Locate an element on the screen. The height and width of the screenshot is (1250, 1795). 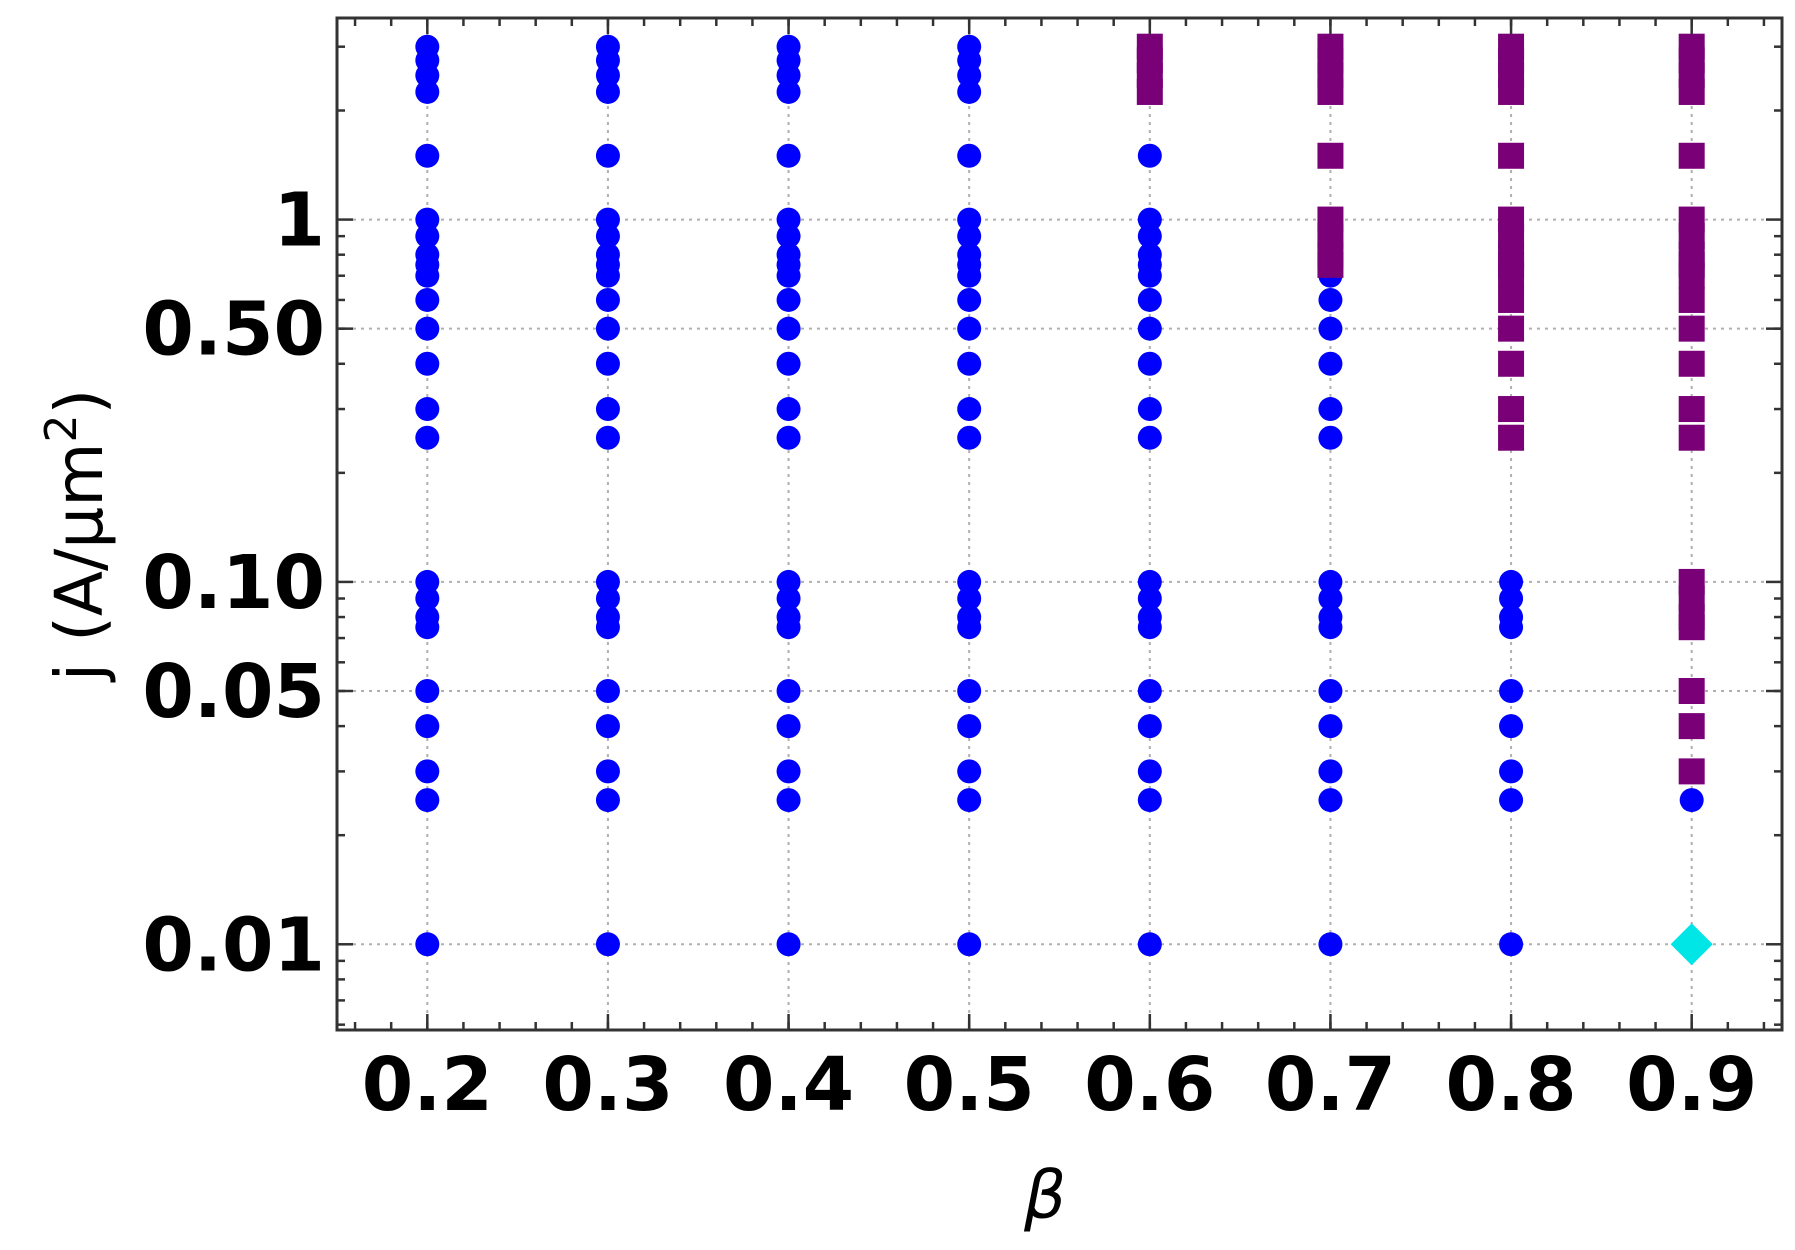
x-tick-labels: 0.2 0.3 0.4 0.5 0.6 0.7 0.8 0.9 is located at coordinates (1059, 1085).